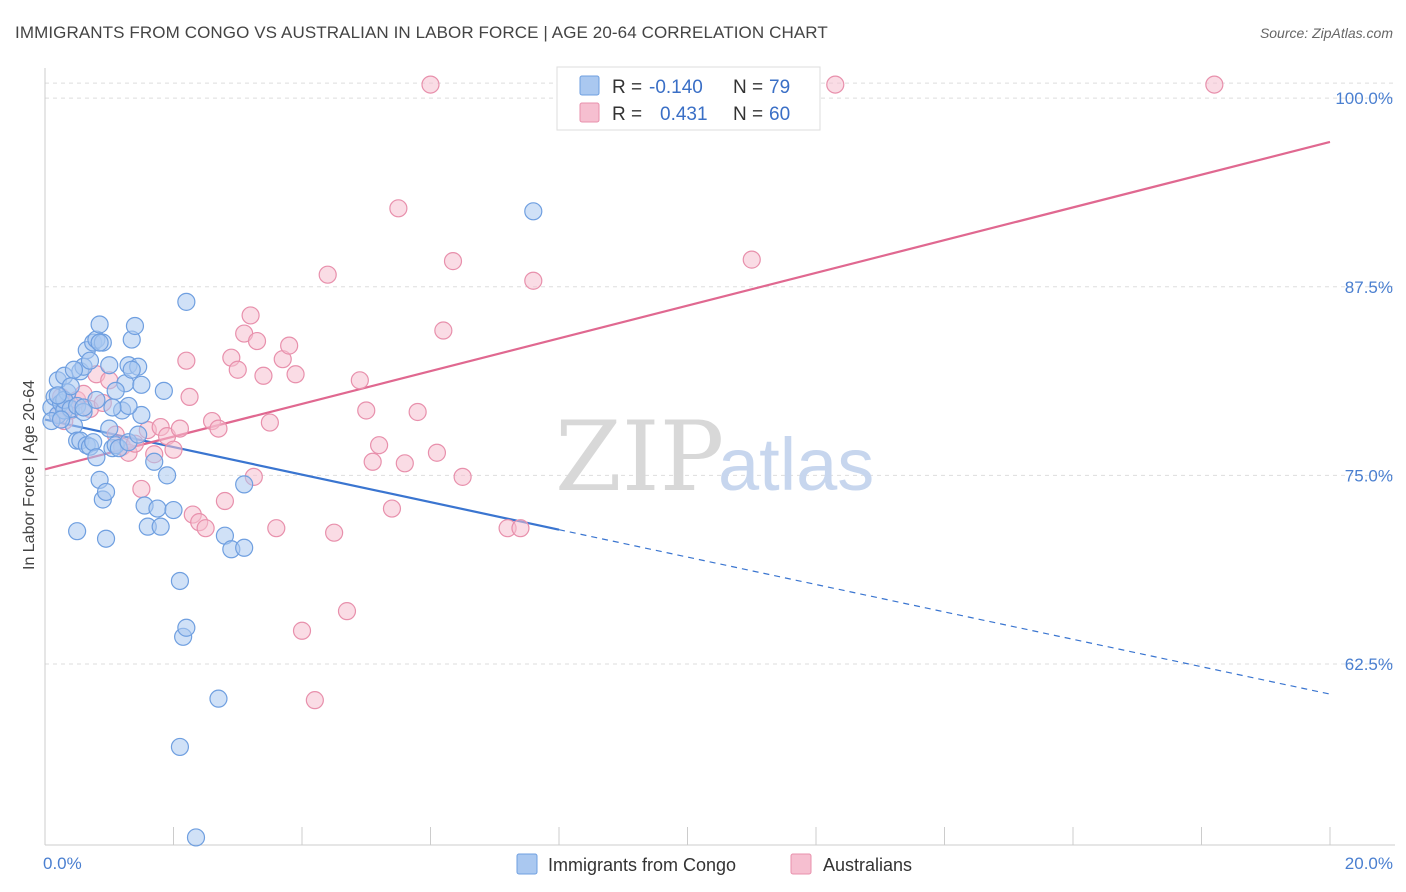 Image resolution: width=1406 pixels, height=892 pixels. I want to click on bottom-legend-swatch-blue, so click(527, 864).